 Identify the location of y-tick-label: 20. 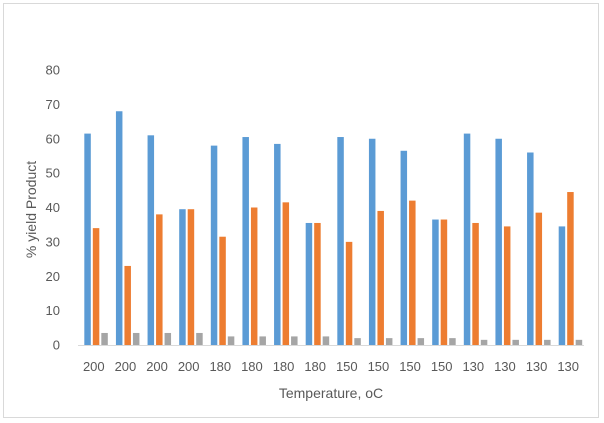
(53, 276).